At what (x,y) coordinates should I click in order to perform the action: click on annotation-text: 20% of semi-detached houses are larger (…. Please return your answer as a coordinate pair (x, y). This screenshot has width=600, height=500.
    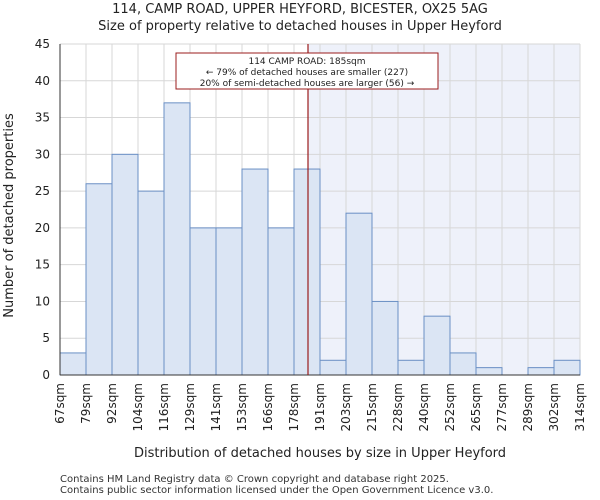
    Looking at the image, I should click on (307, 84).